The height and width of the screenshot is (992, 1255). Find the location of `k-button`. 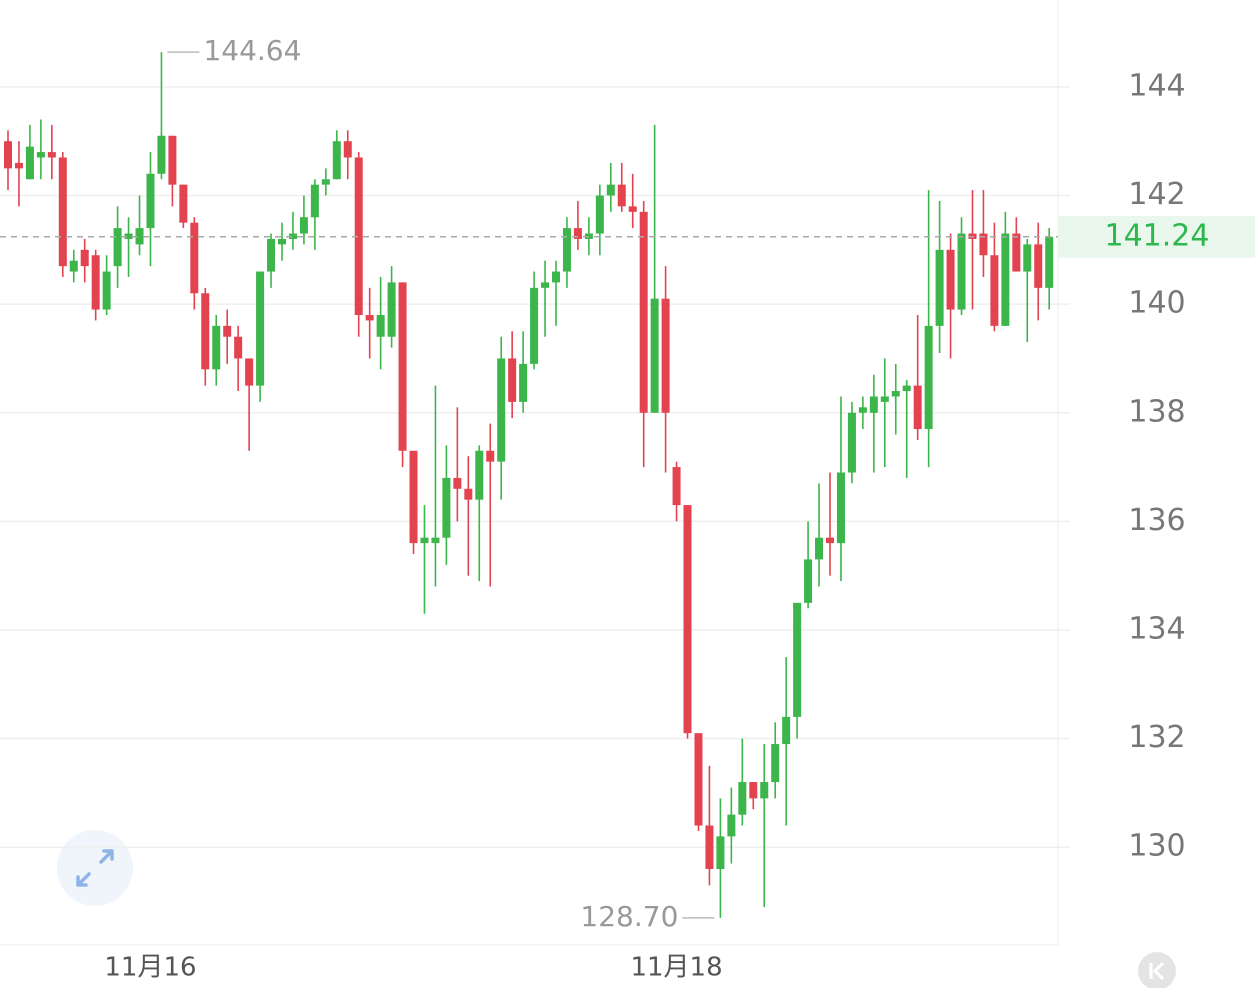

k-button is located at coordinates (1157, 971).